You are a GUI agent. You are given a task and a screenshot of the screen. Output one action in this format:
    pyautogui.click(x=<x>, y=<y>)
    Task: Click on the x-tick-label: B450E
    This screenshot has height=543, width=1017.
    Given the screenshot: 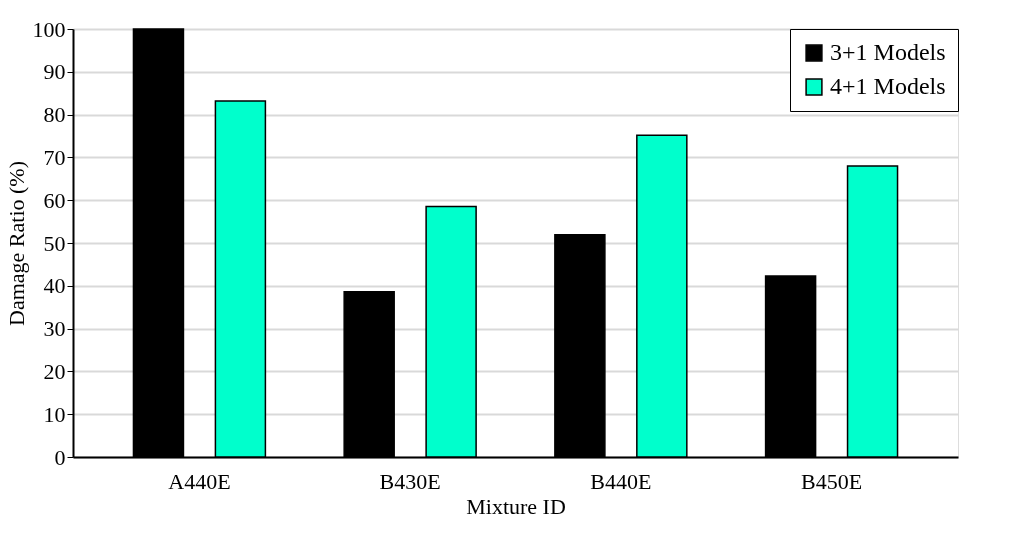 What is the action you would take?
    pyautogui.click(x=832, y=481)
    